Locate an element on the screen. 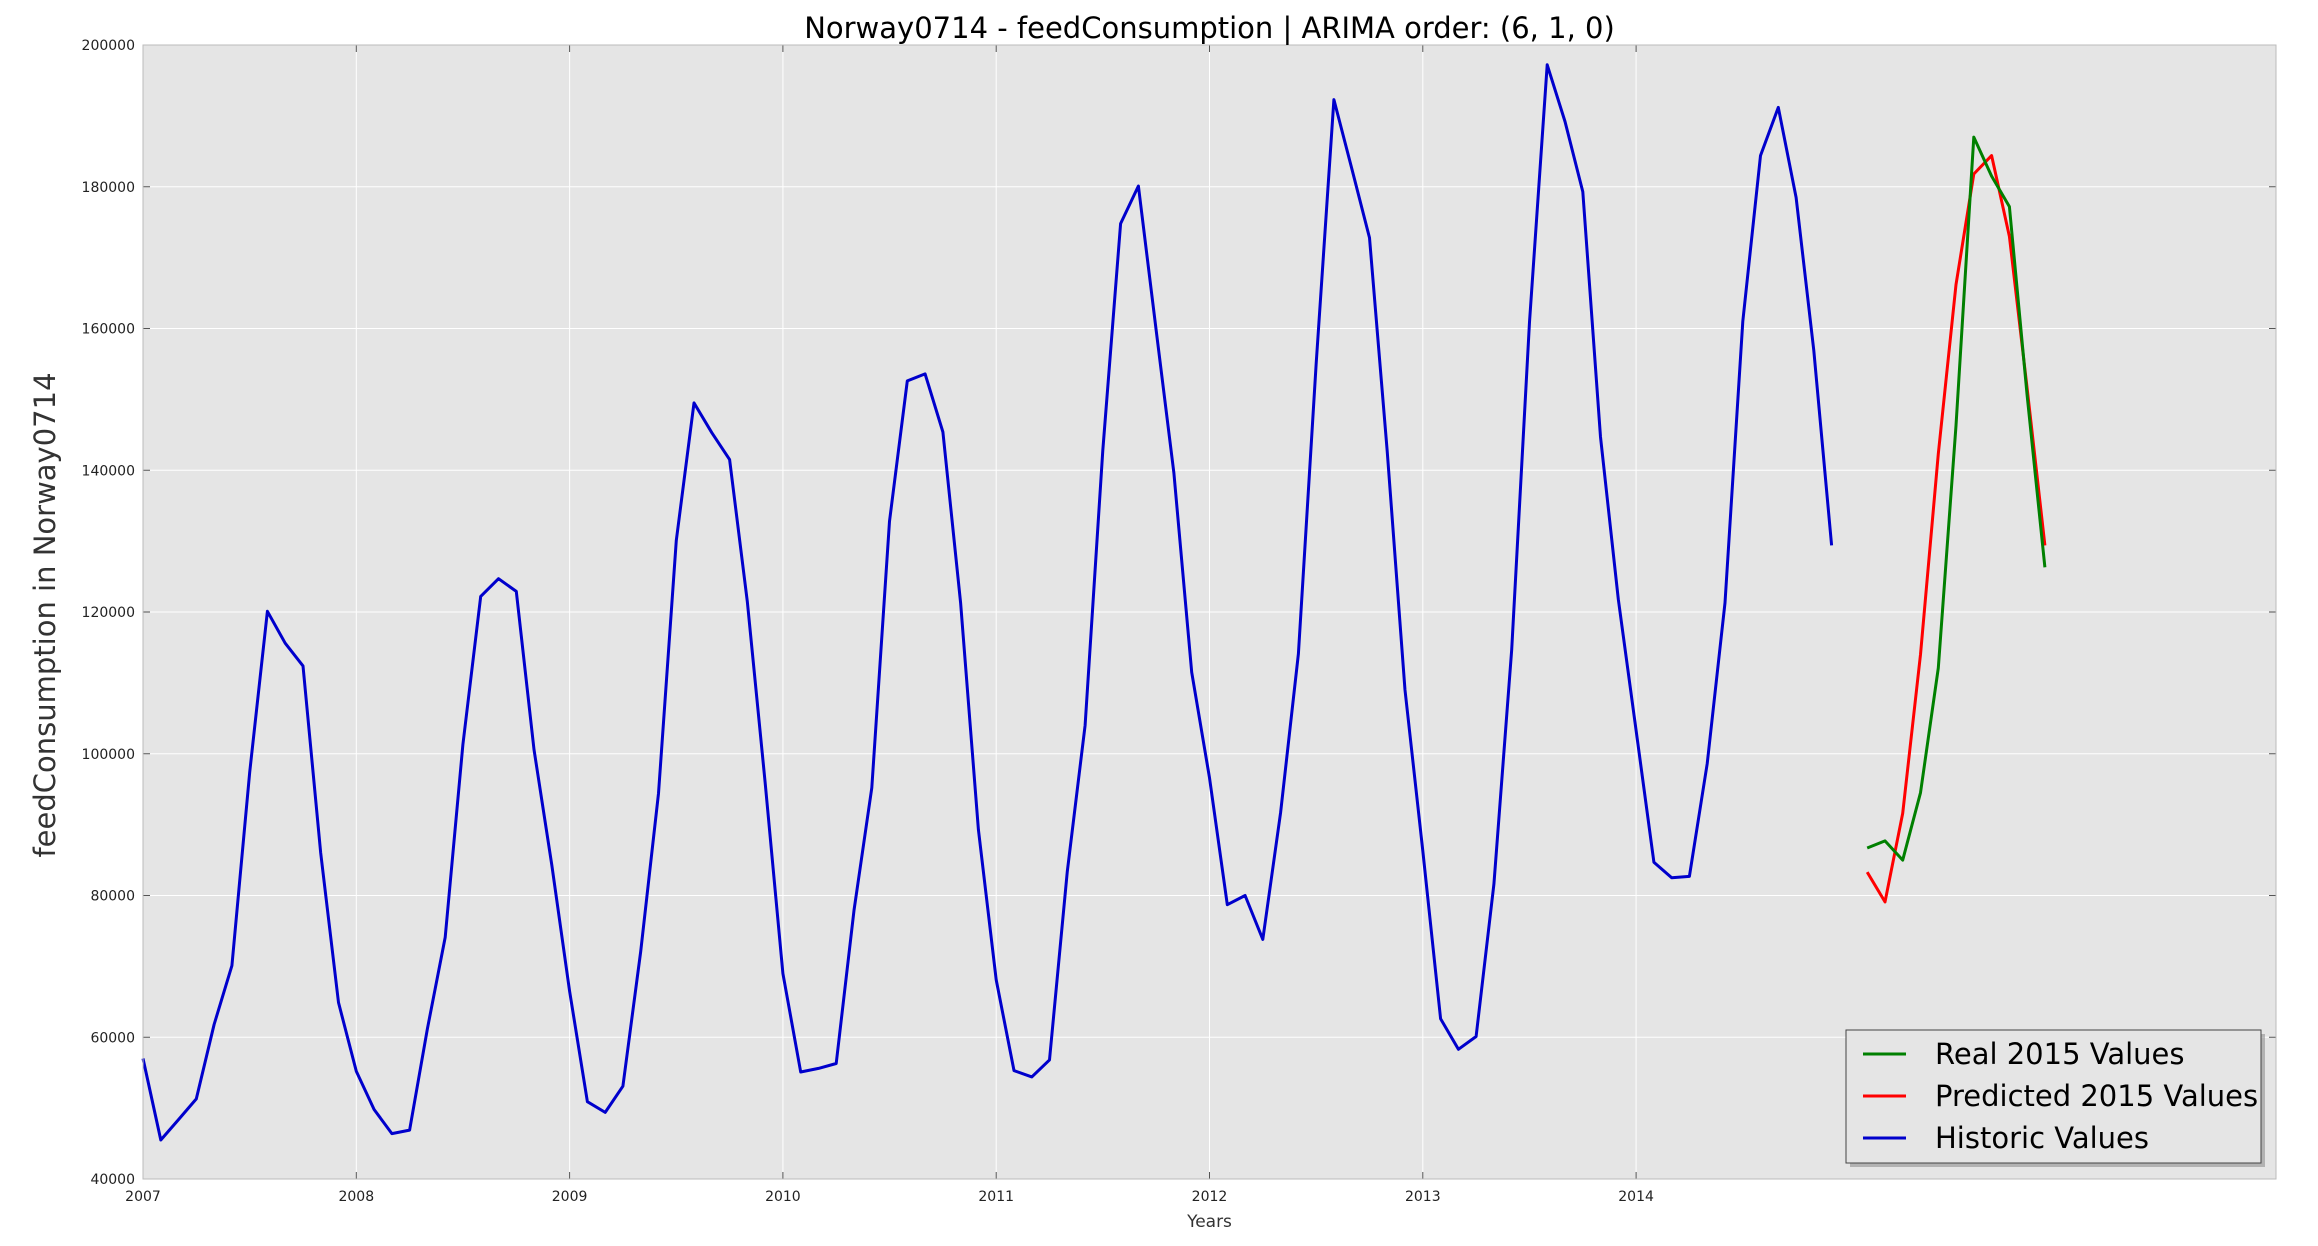 The image size is (2318, 1246). x-tick-label: 2008 is located at coordinates (356, 1197).